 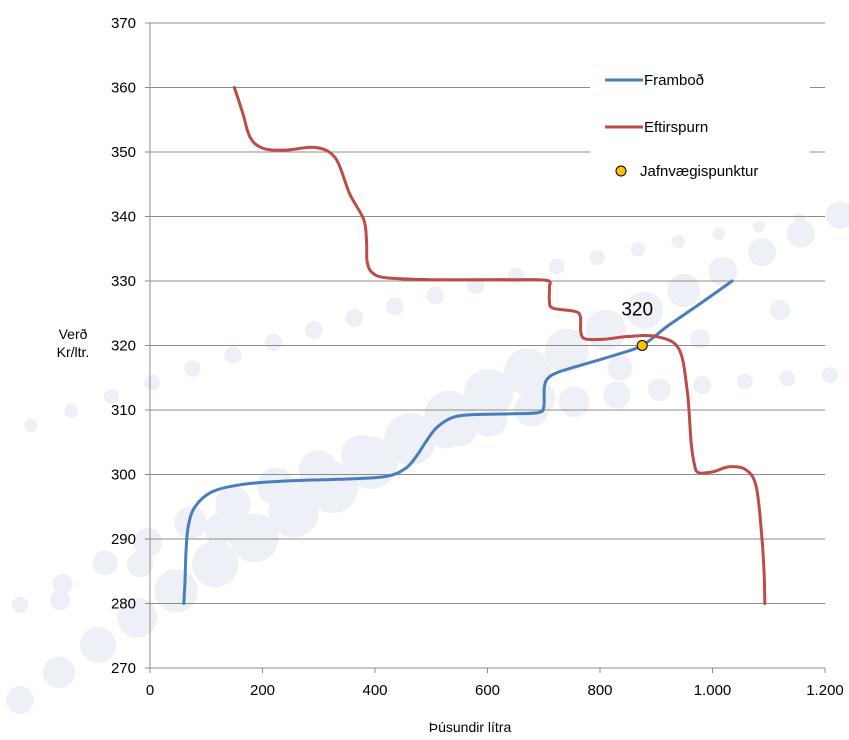 I want to click on y-axis-label-line-1: Verð, so click(x=73, y=334).